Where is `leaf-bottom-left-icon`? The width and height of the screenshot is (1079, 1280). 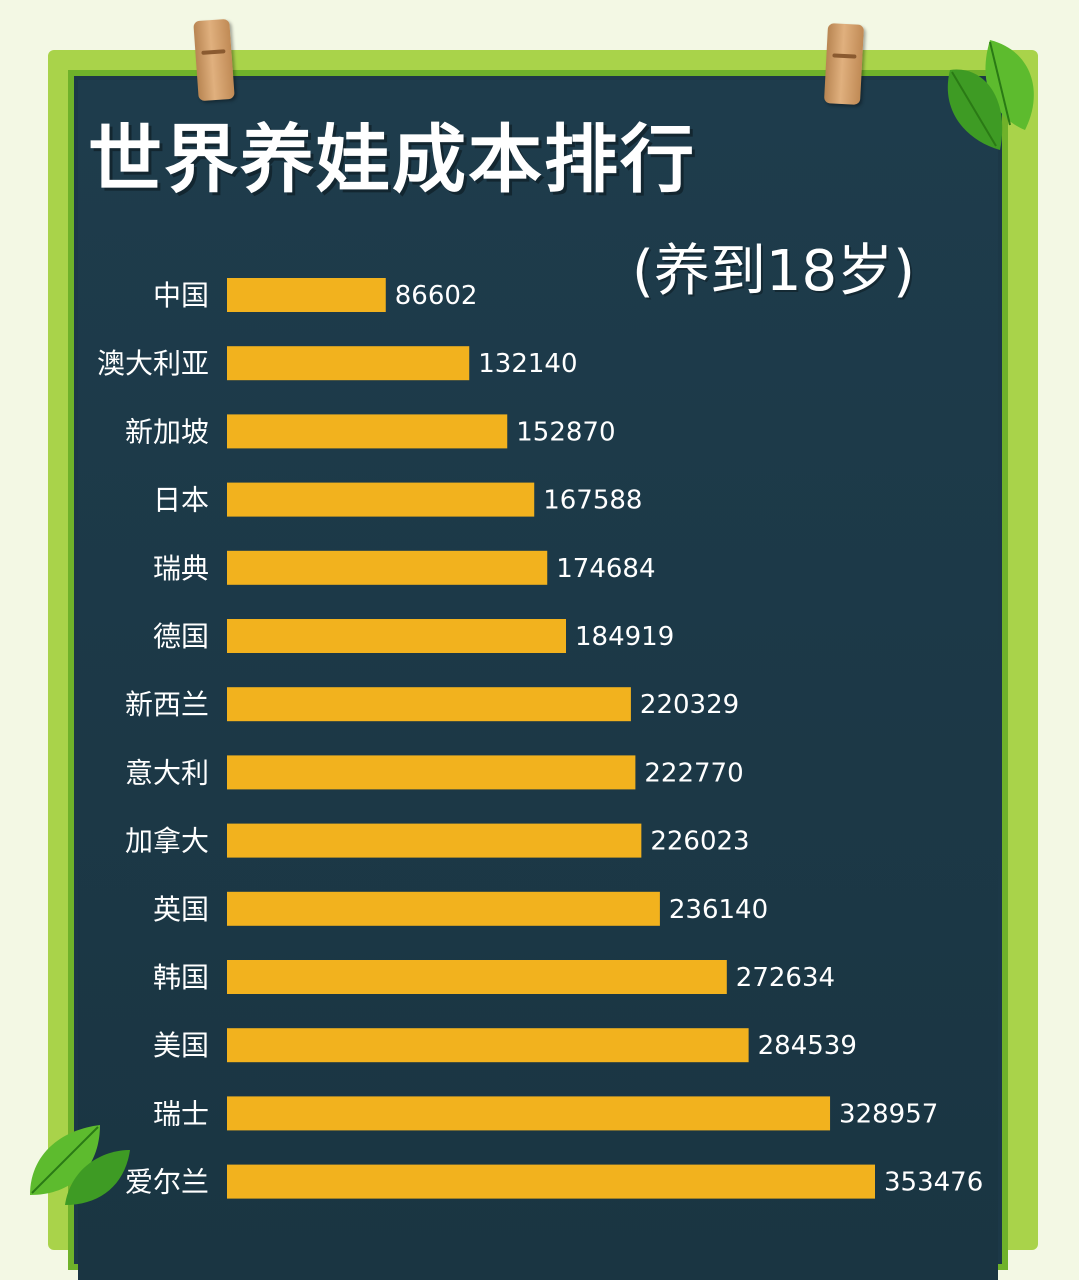 leaf-bottom-left-icon is located at coordinates (80, 1165).